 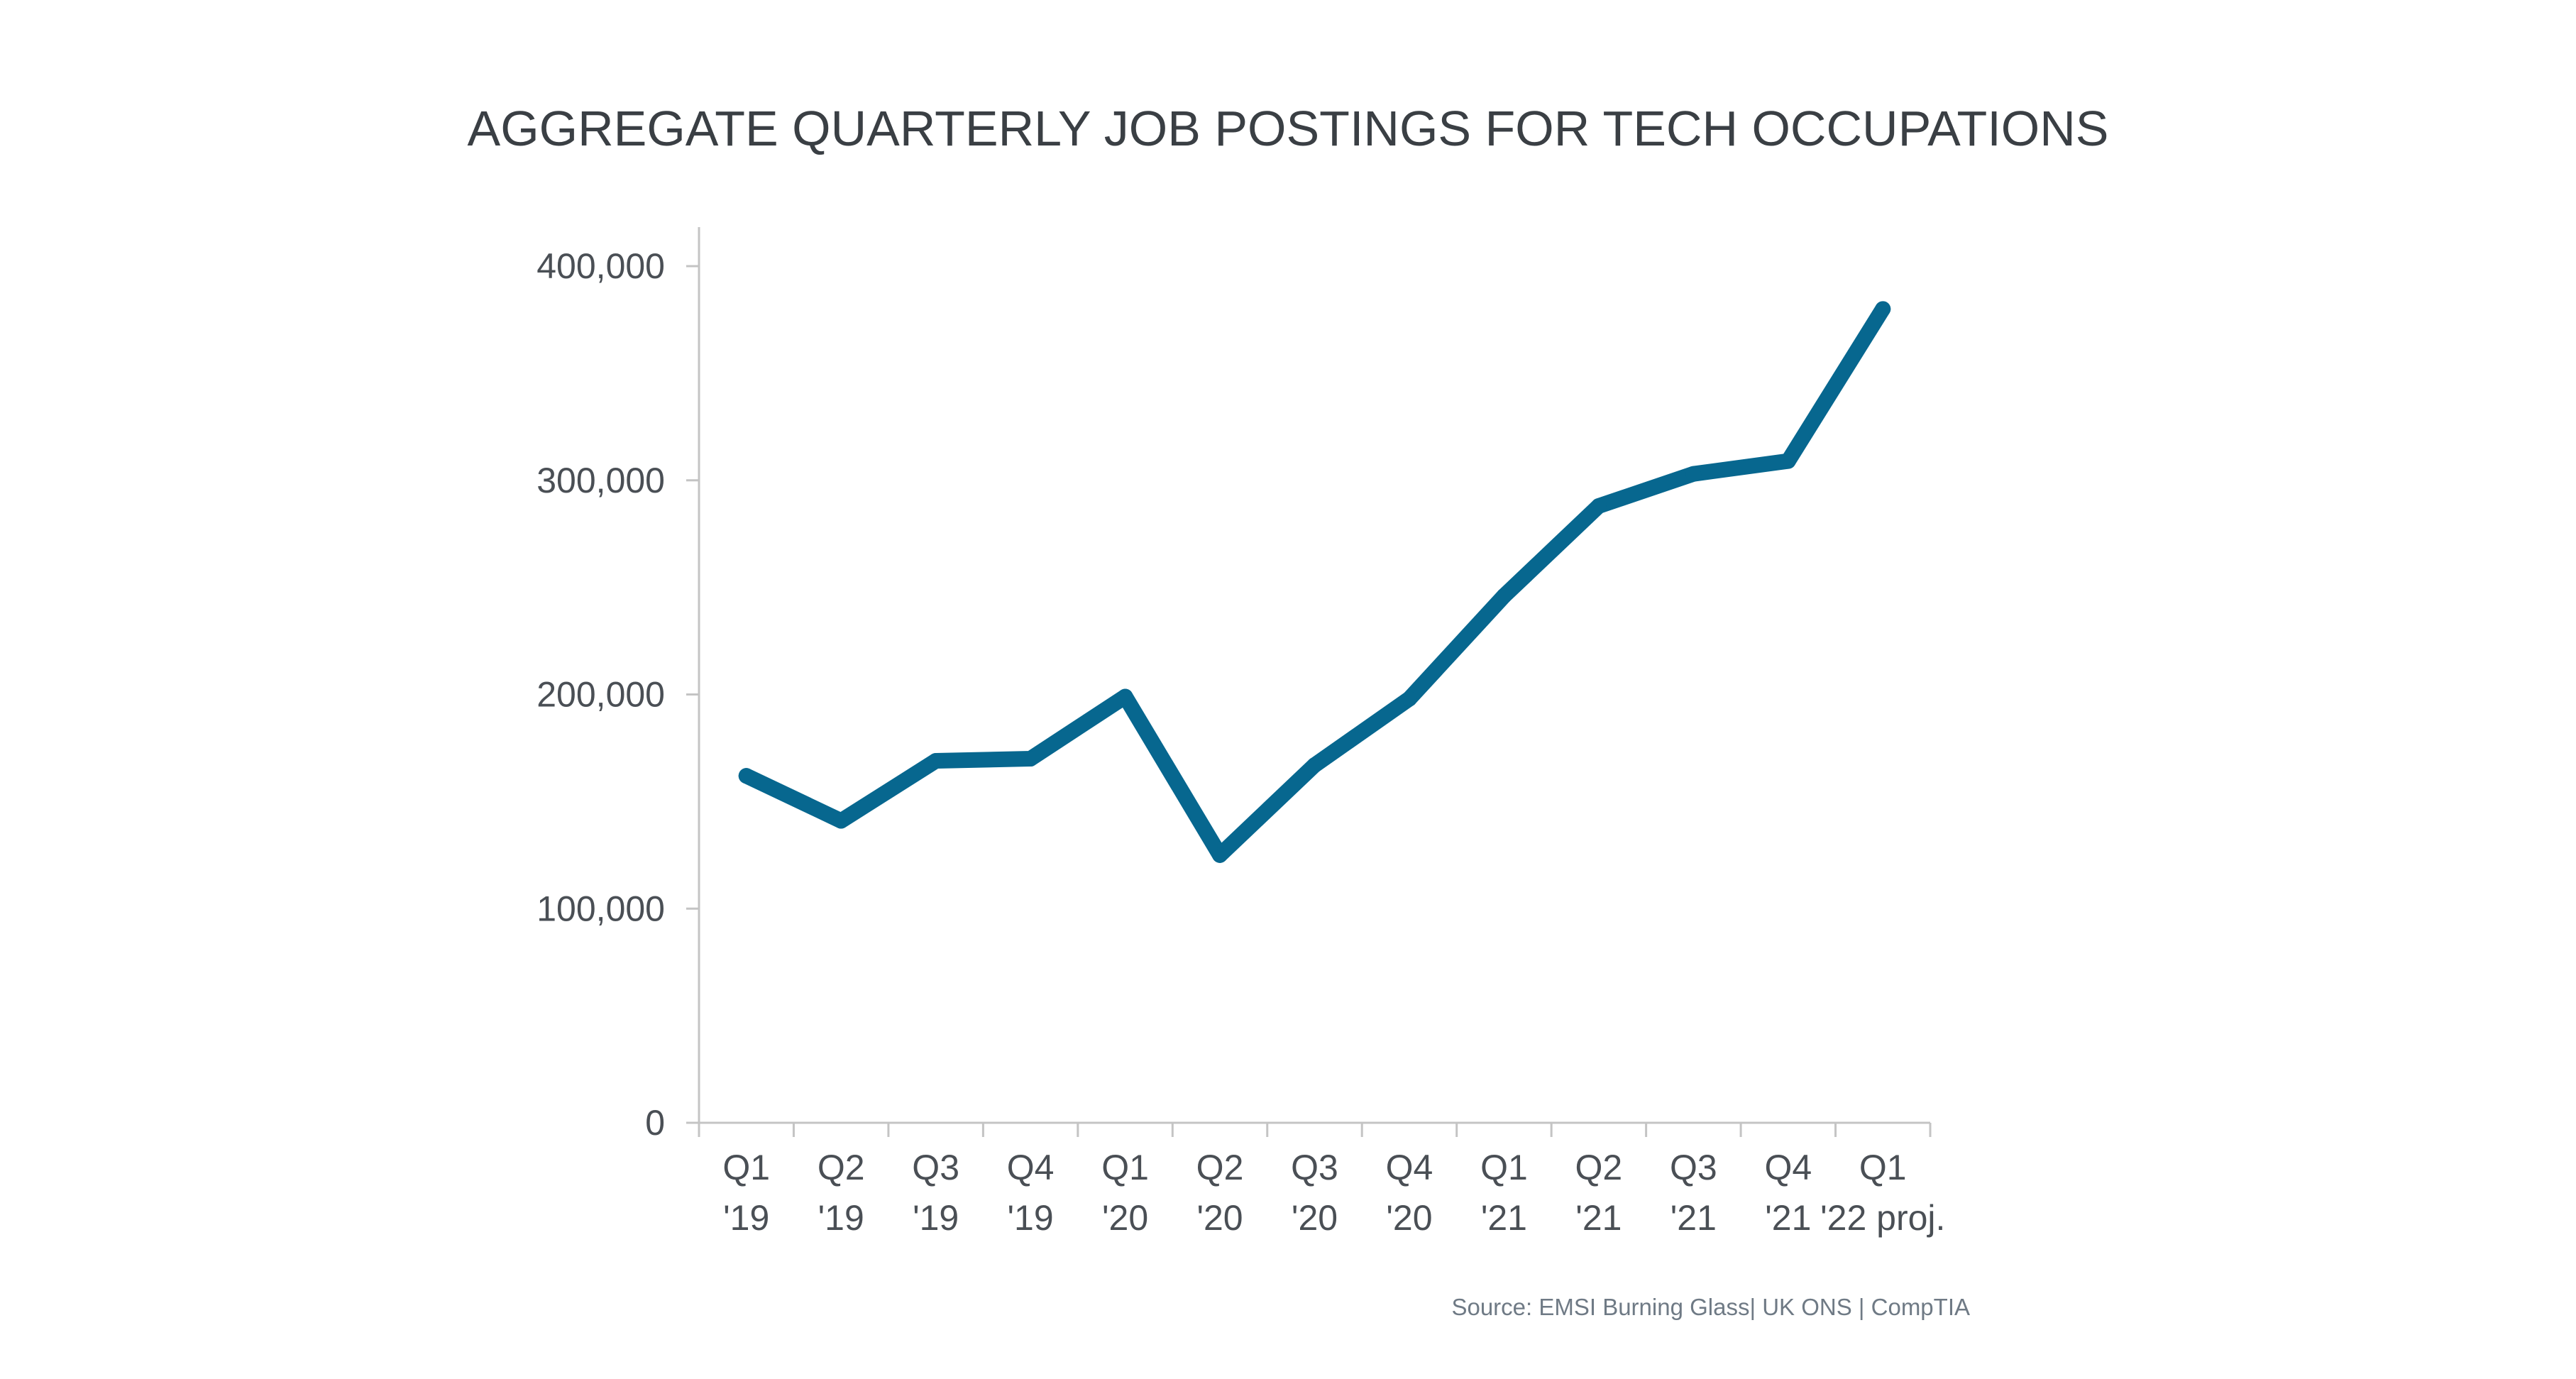 What do you see at coordinates (600, 266) in the screenshot?
I see `y-tick-label: 400,000` at bounding box center [600, 266].